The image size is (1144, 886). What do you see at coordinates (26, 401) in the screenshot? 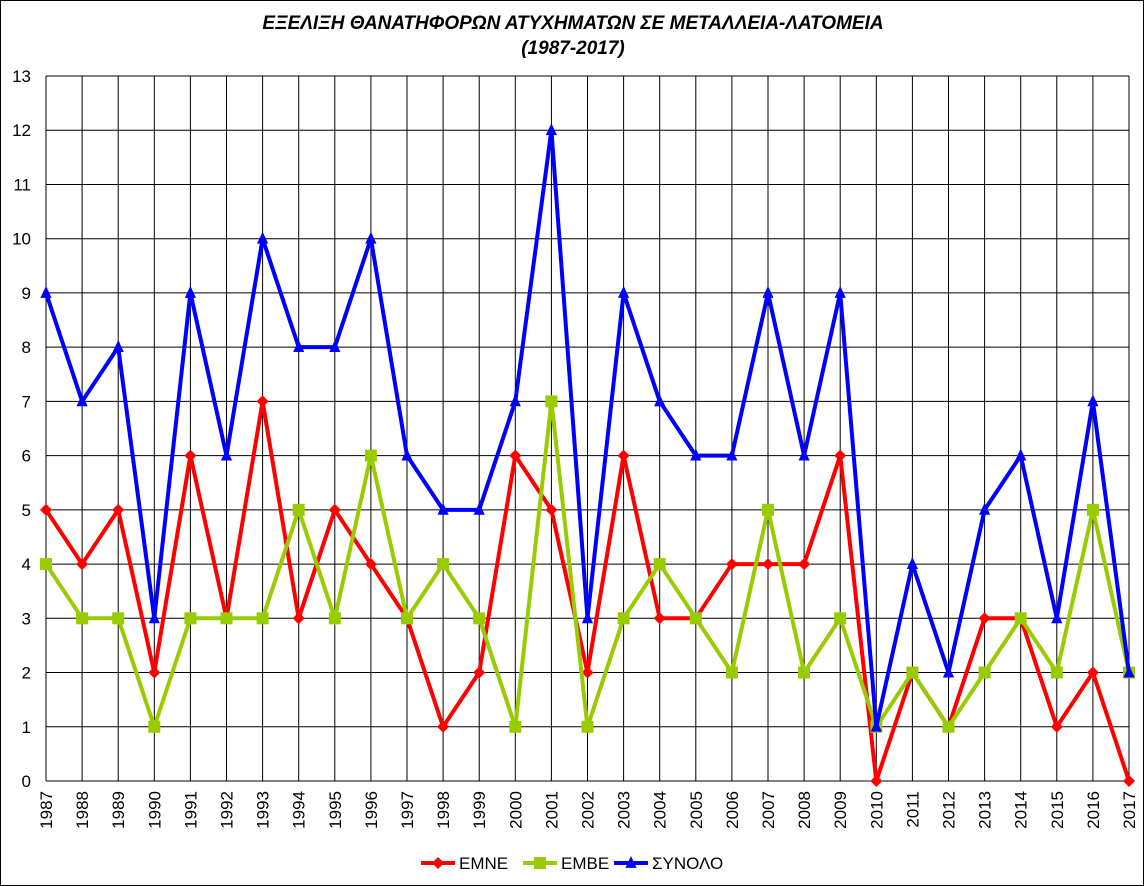
I see `y-tick-label: 7` at bounding box center [26, 401].